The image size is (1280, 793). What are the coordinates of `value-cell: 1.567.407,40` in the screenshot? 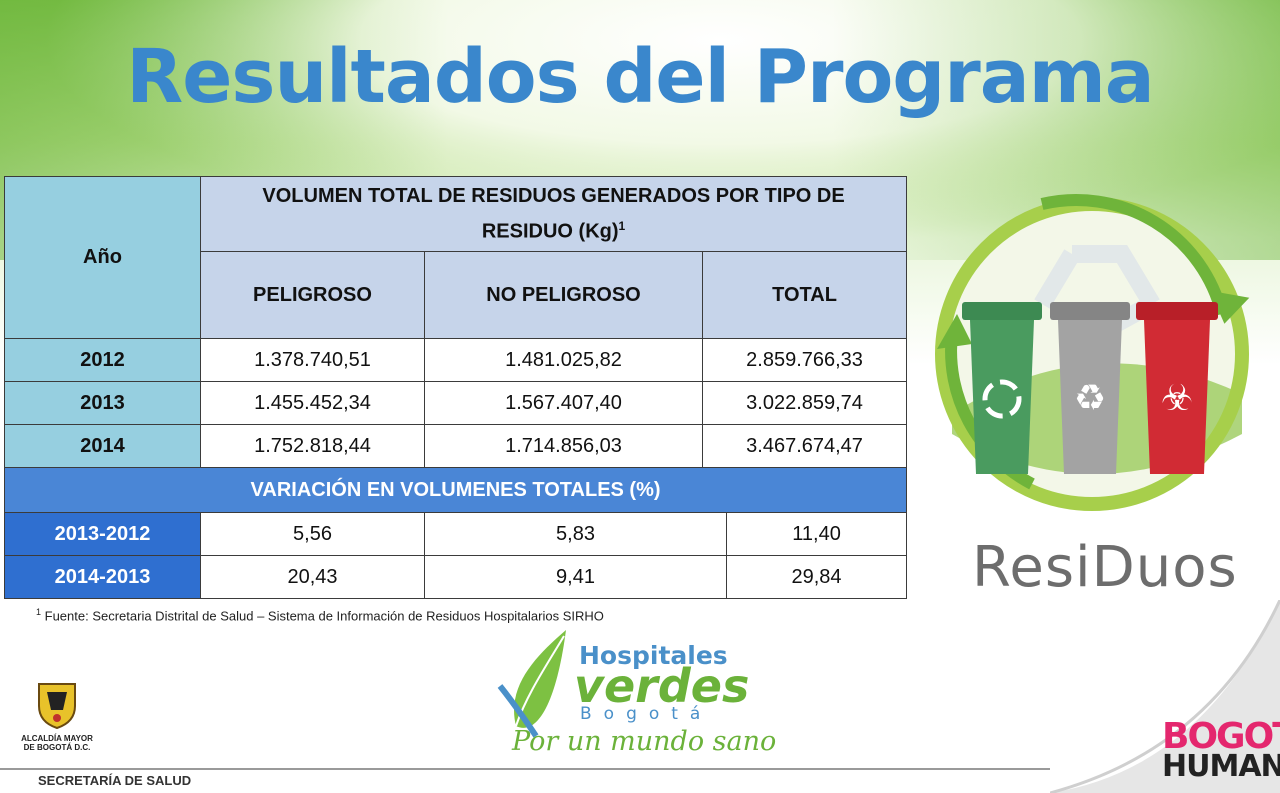 It's located at (563, 403).